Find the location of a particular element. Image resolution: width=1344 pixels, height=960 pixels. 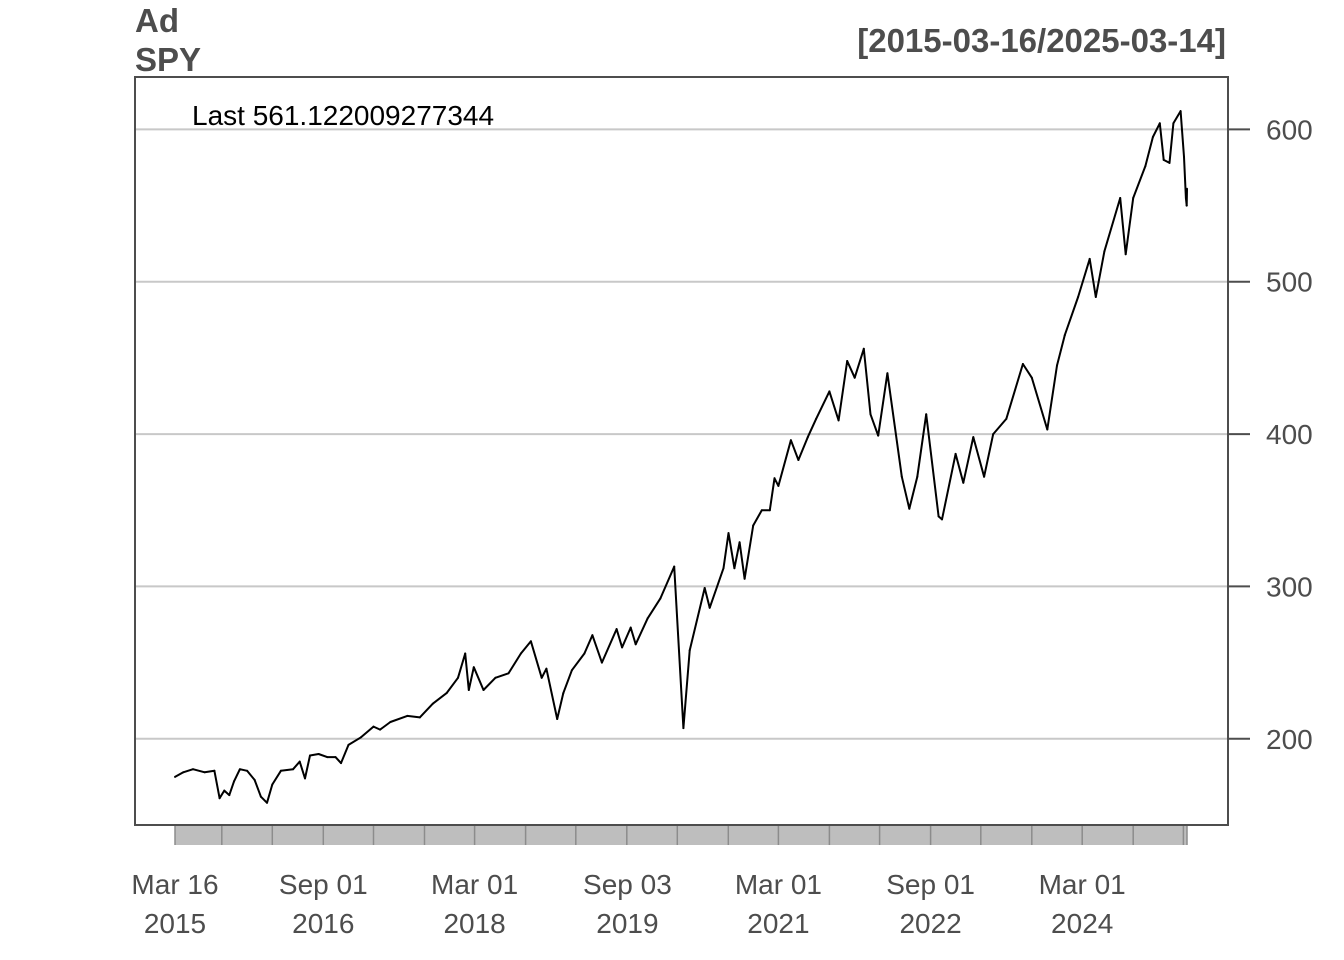

x-tick-label-year: 2024 is located at coordinates (1082, 923).